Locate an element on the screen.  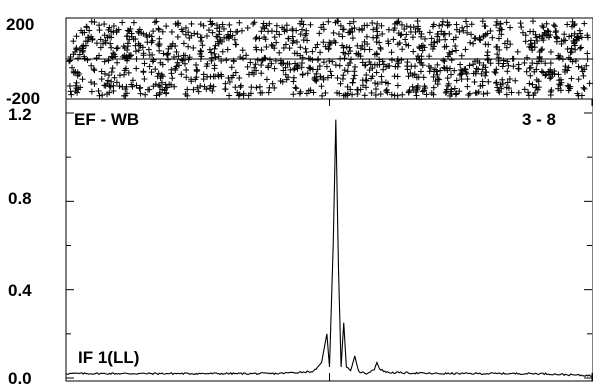
amp-ytick-label-1.2: 1.2 is located at coordinates (20, 114).